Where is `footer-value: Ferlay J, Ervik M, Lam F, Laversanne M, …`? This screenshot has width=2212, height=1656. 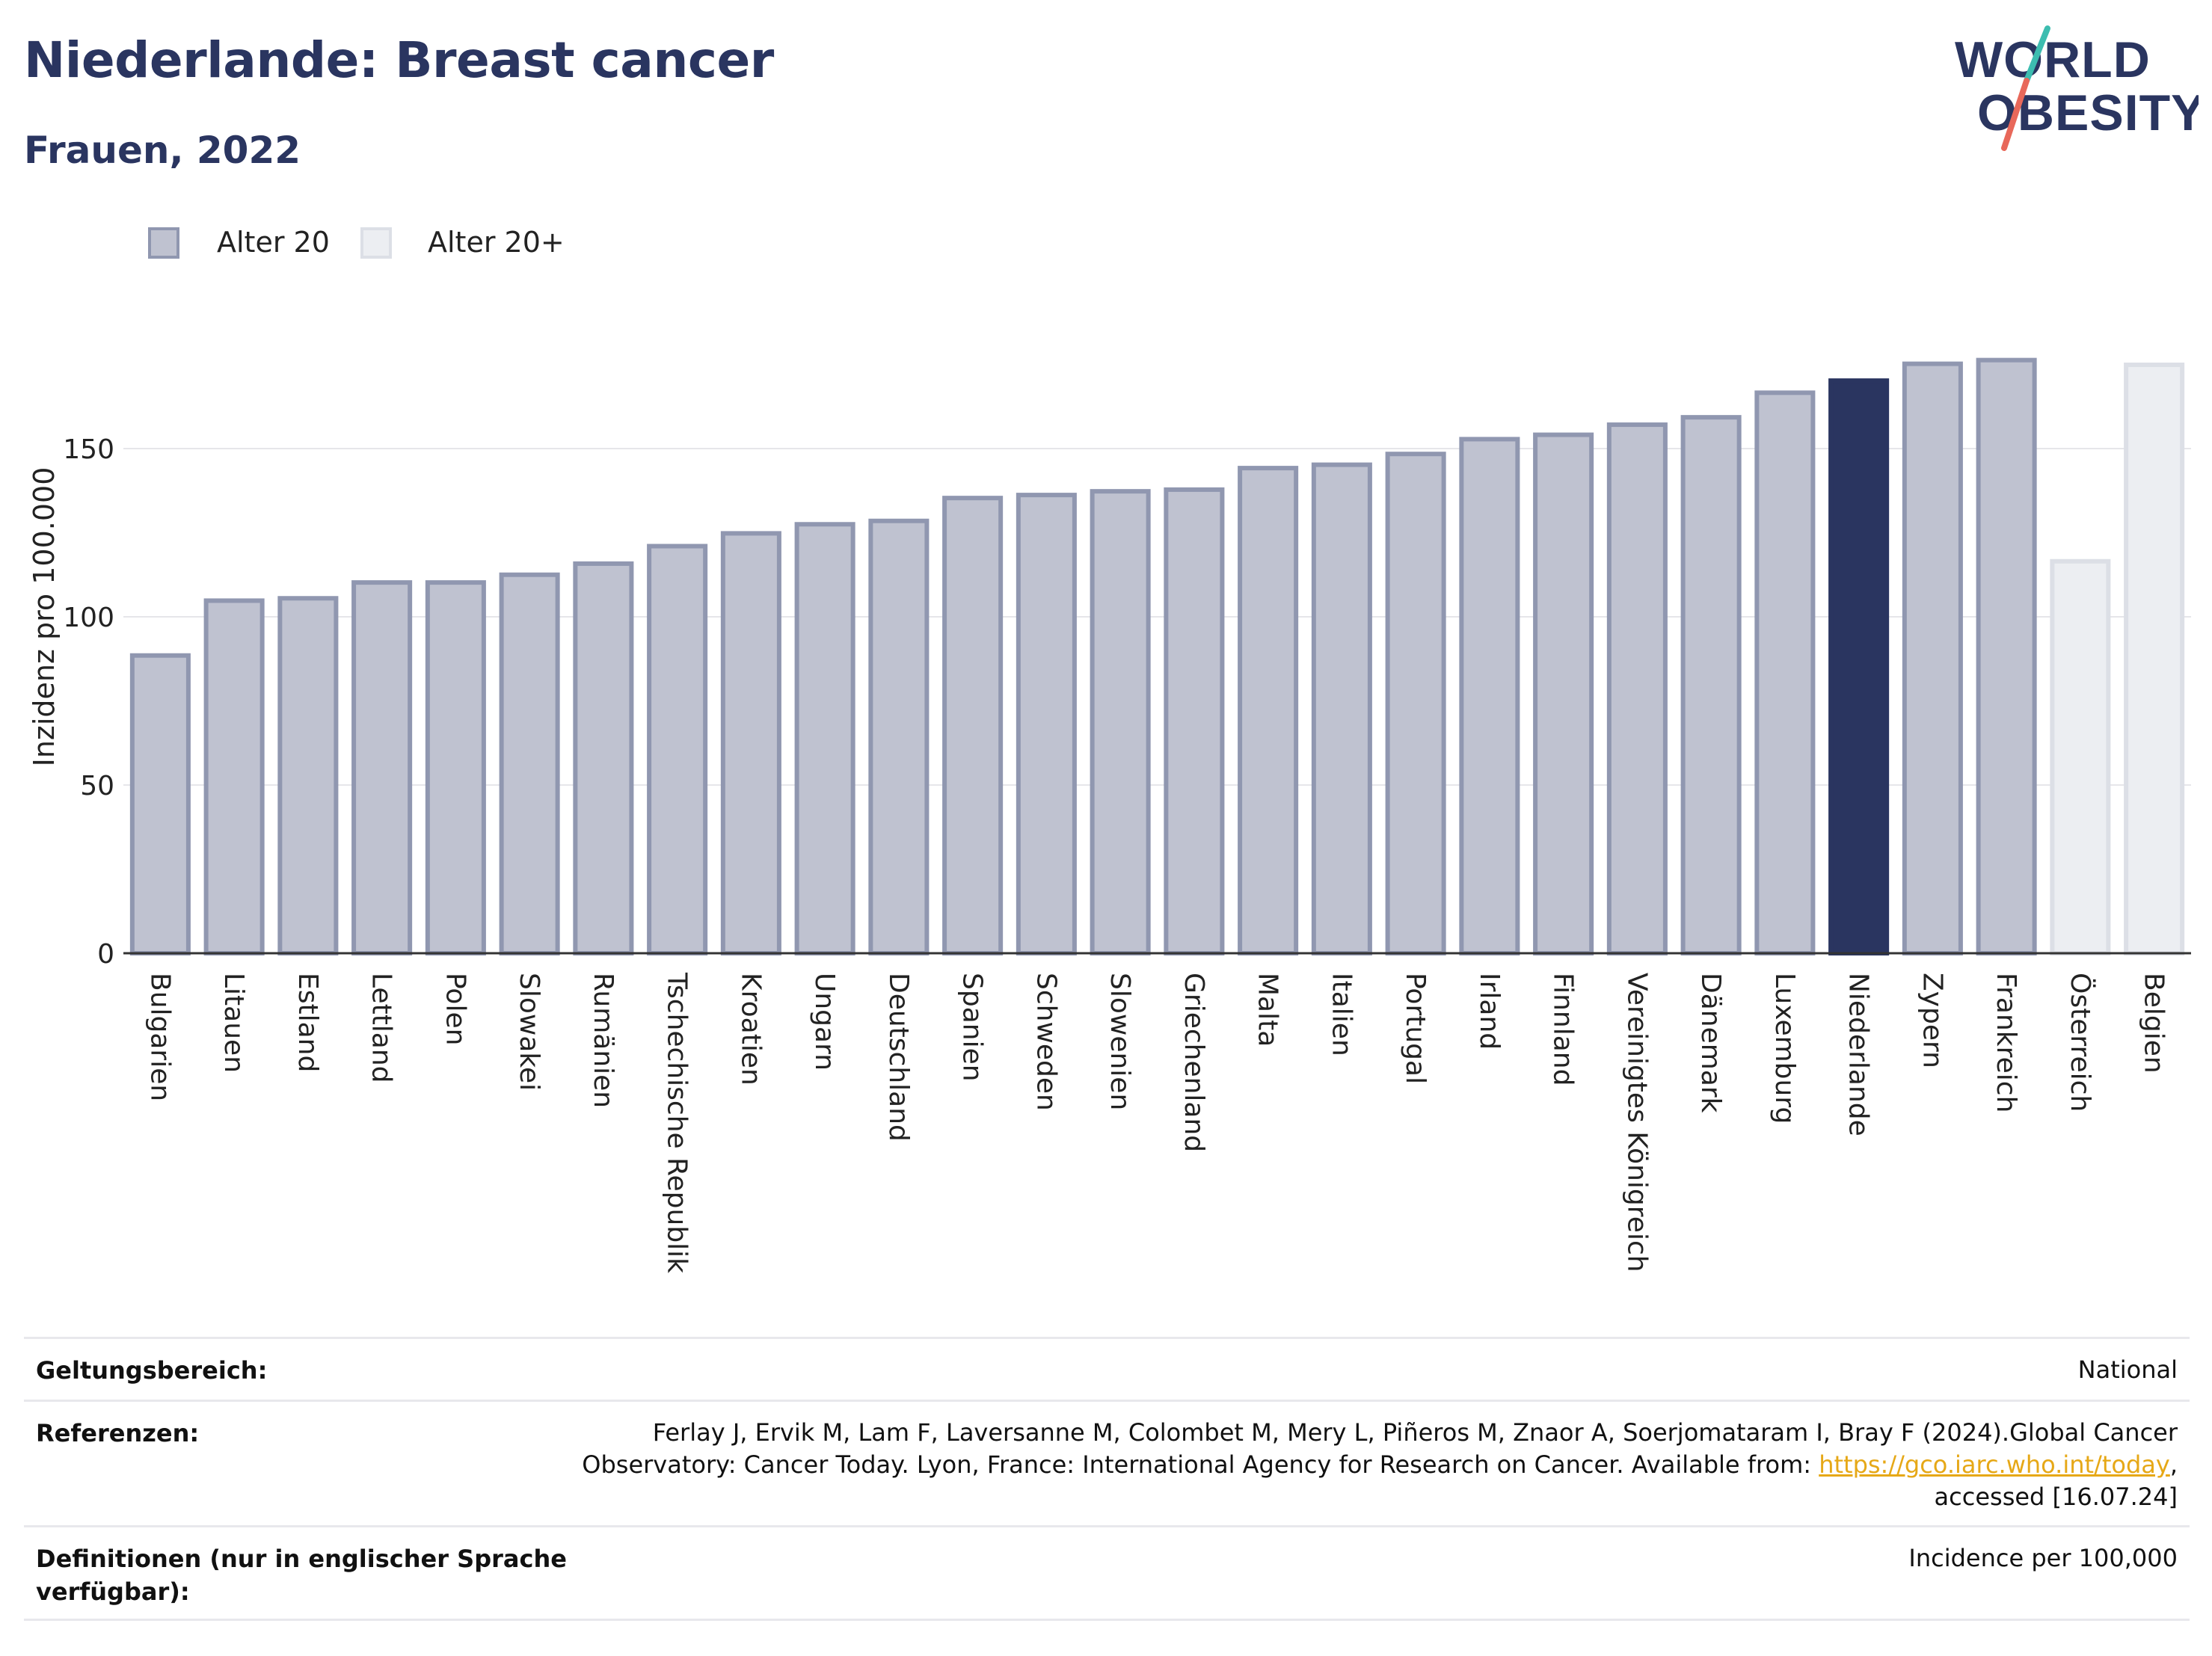
footer-value: Ferlay J, Ervik M, Lam F, Laversanne M, … is located at coordinates (1380, 1465).